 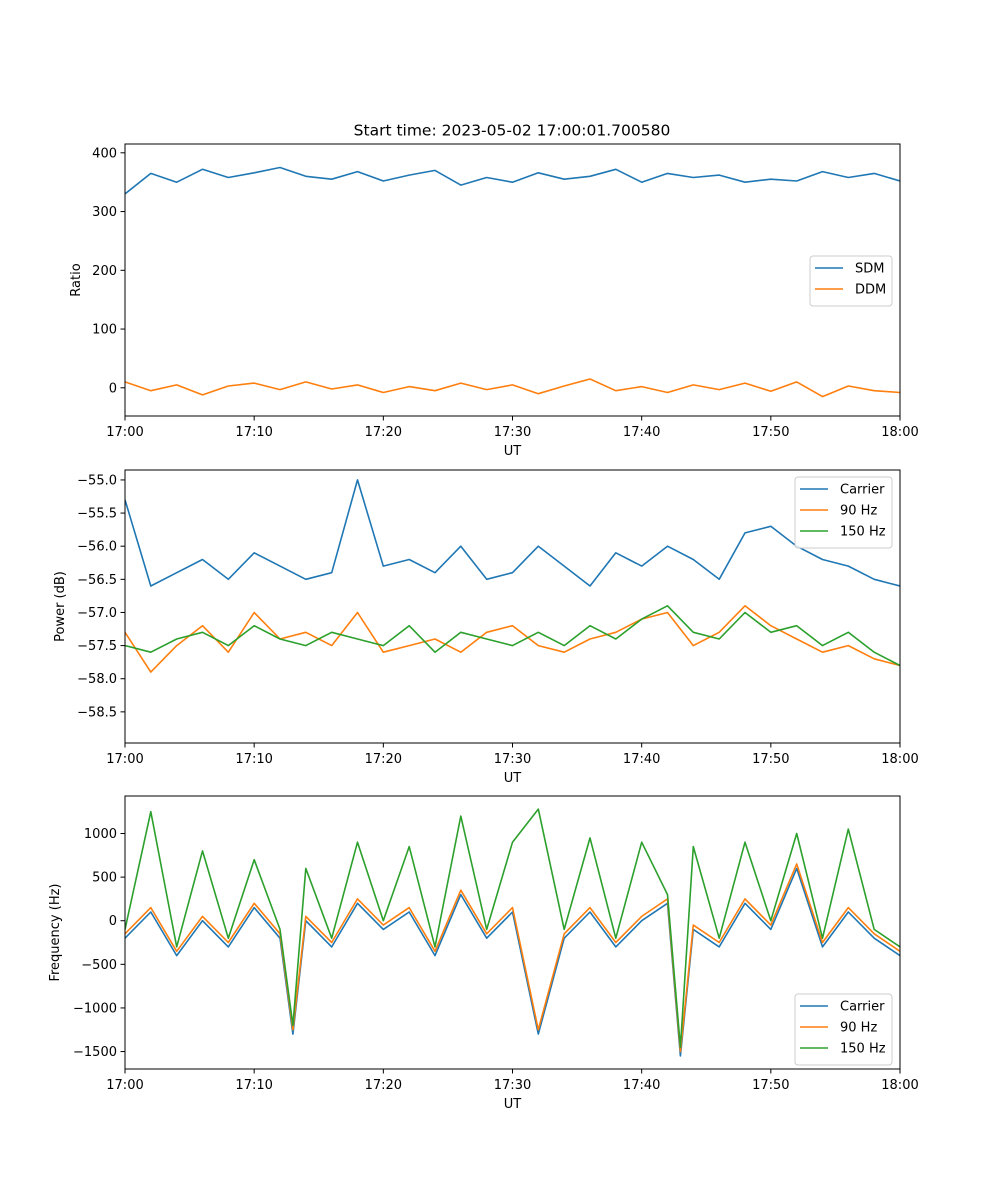 What do you see at coordinates (512, 180) in the screenshot?
I see `series-line-sdm` at bounding box center [512, 180].